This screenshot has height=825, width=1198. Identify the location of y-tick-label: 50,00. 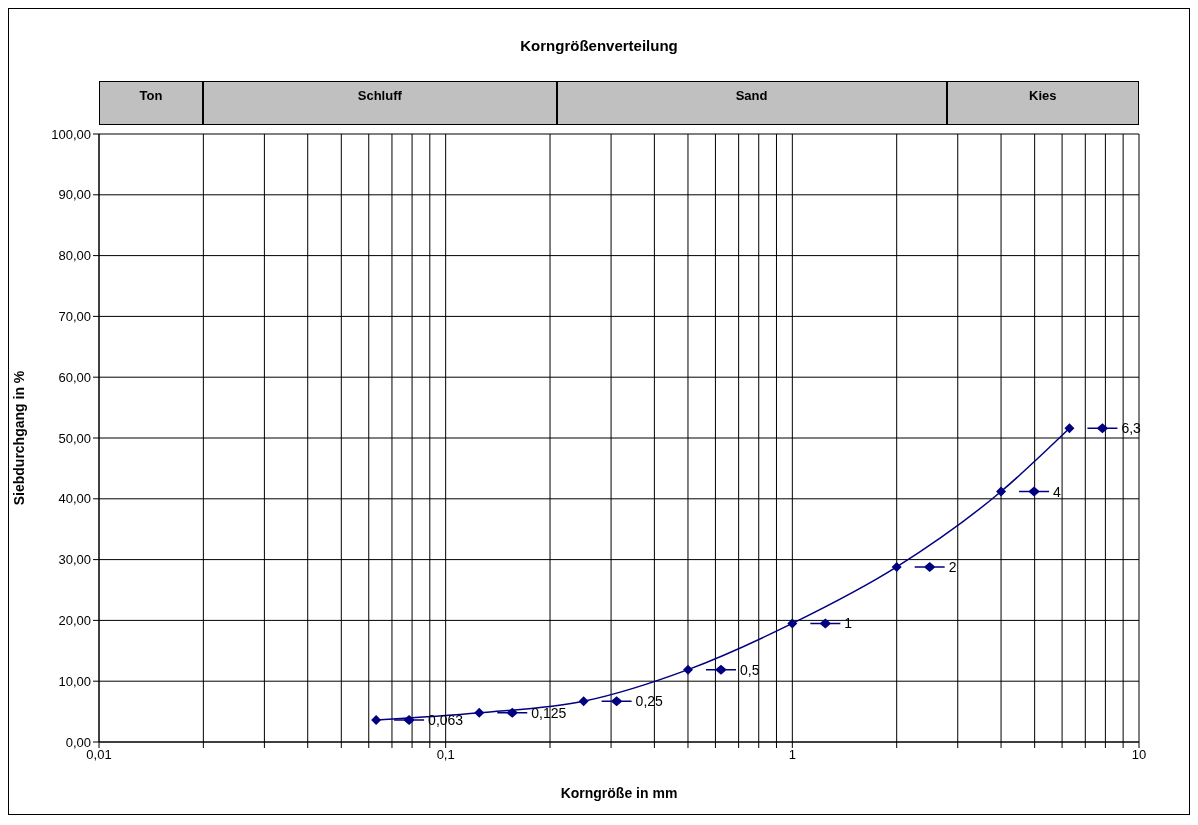
(74, 438).